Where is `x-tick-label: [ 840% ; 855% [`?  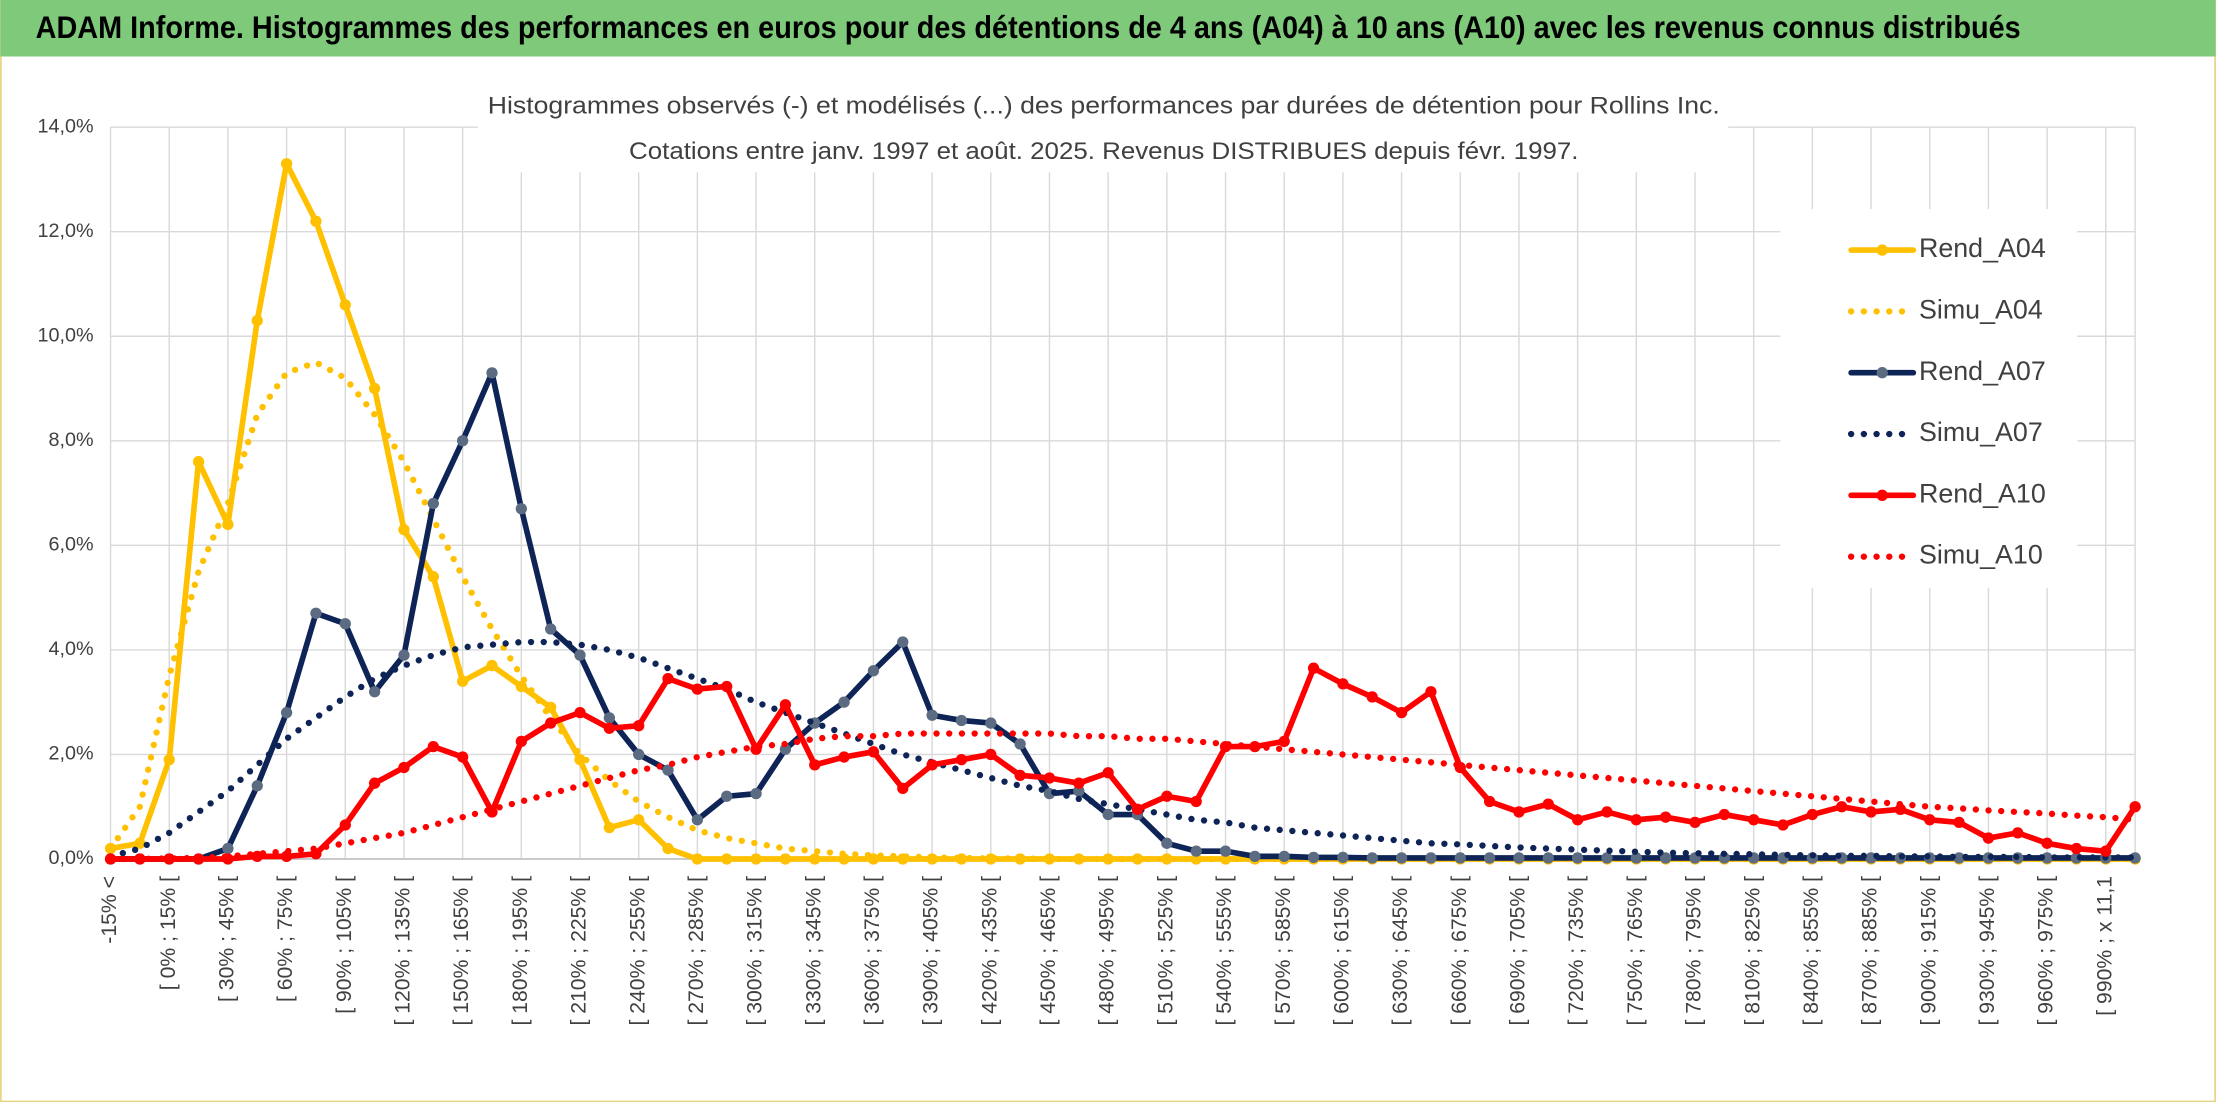 x-tick-label: [ 840% ; 855% [ is located at coordinates (1811, 951).